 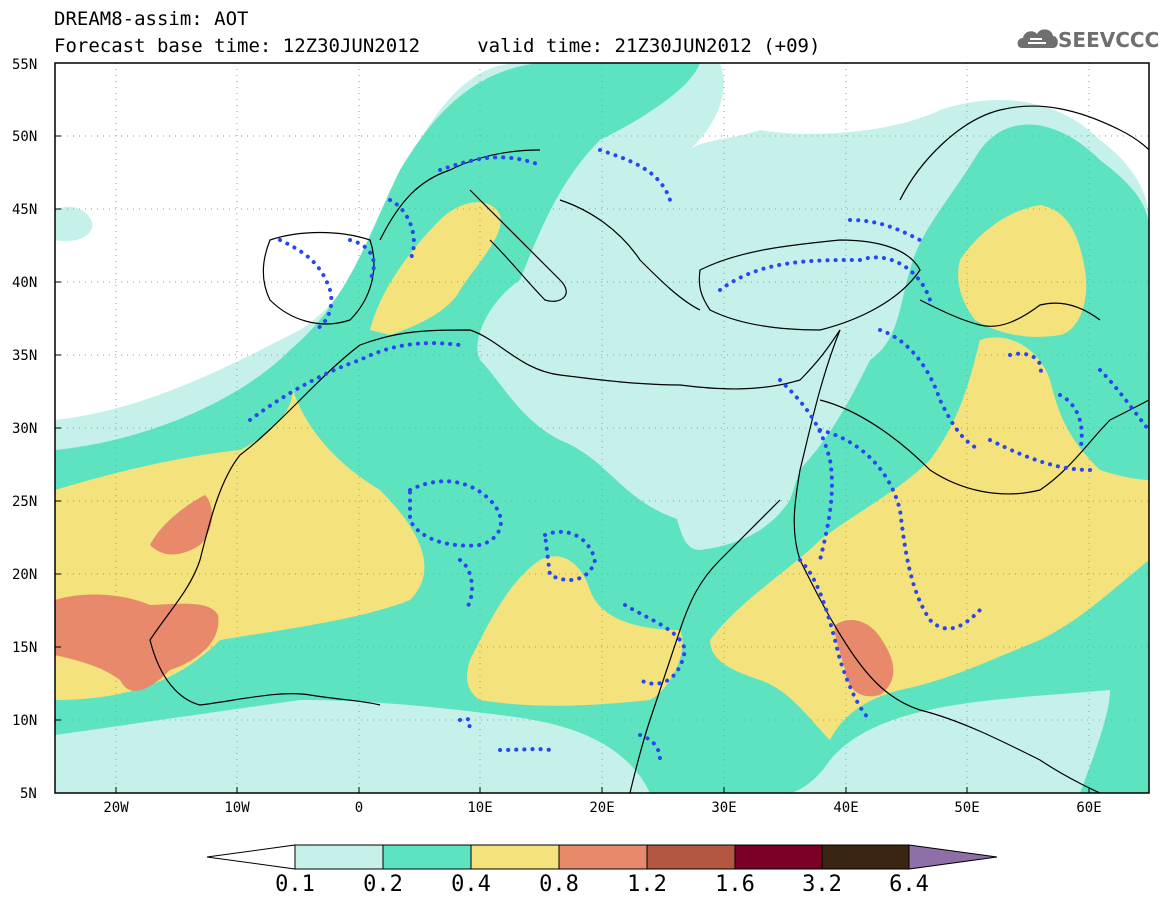 I want to click on colorbar-label: 0.2, so click(x=383, y=884).